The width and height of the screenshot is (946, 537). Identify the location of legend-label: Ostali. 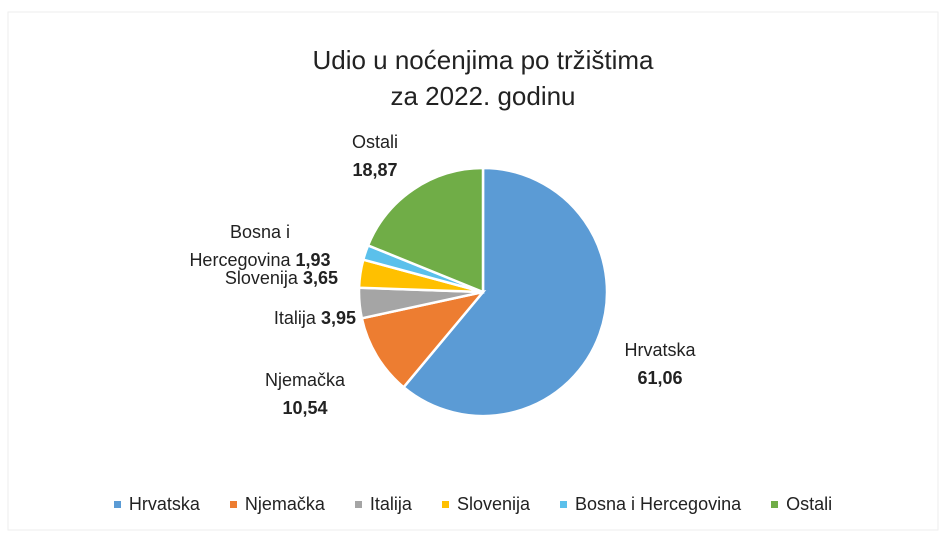
(809, 504).